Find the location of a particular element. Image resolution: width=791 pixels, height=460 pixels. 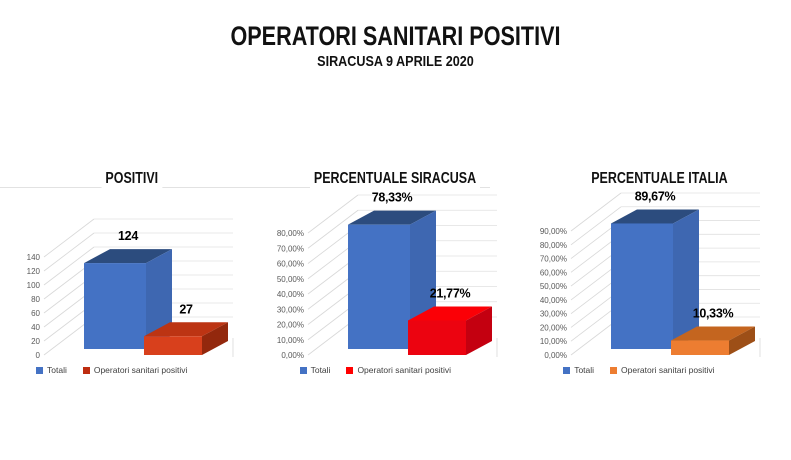

chart-title-percentuale-siracusa: PERCENTUALE SIRACUSA is located at coordinates (395, 178).